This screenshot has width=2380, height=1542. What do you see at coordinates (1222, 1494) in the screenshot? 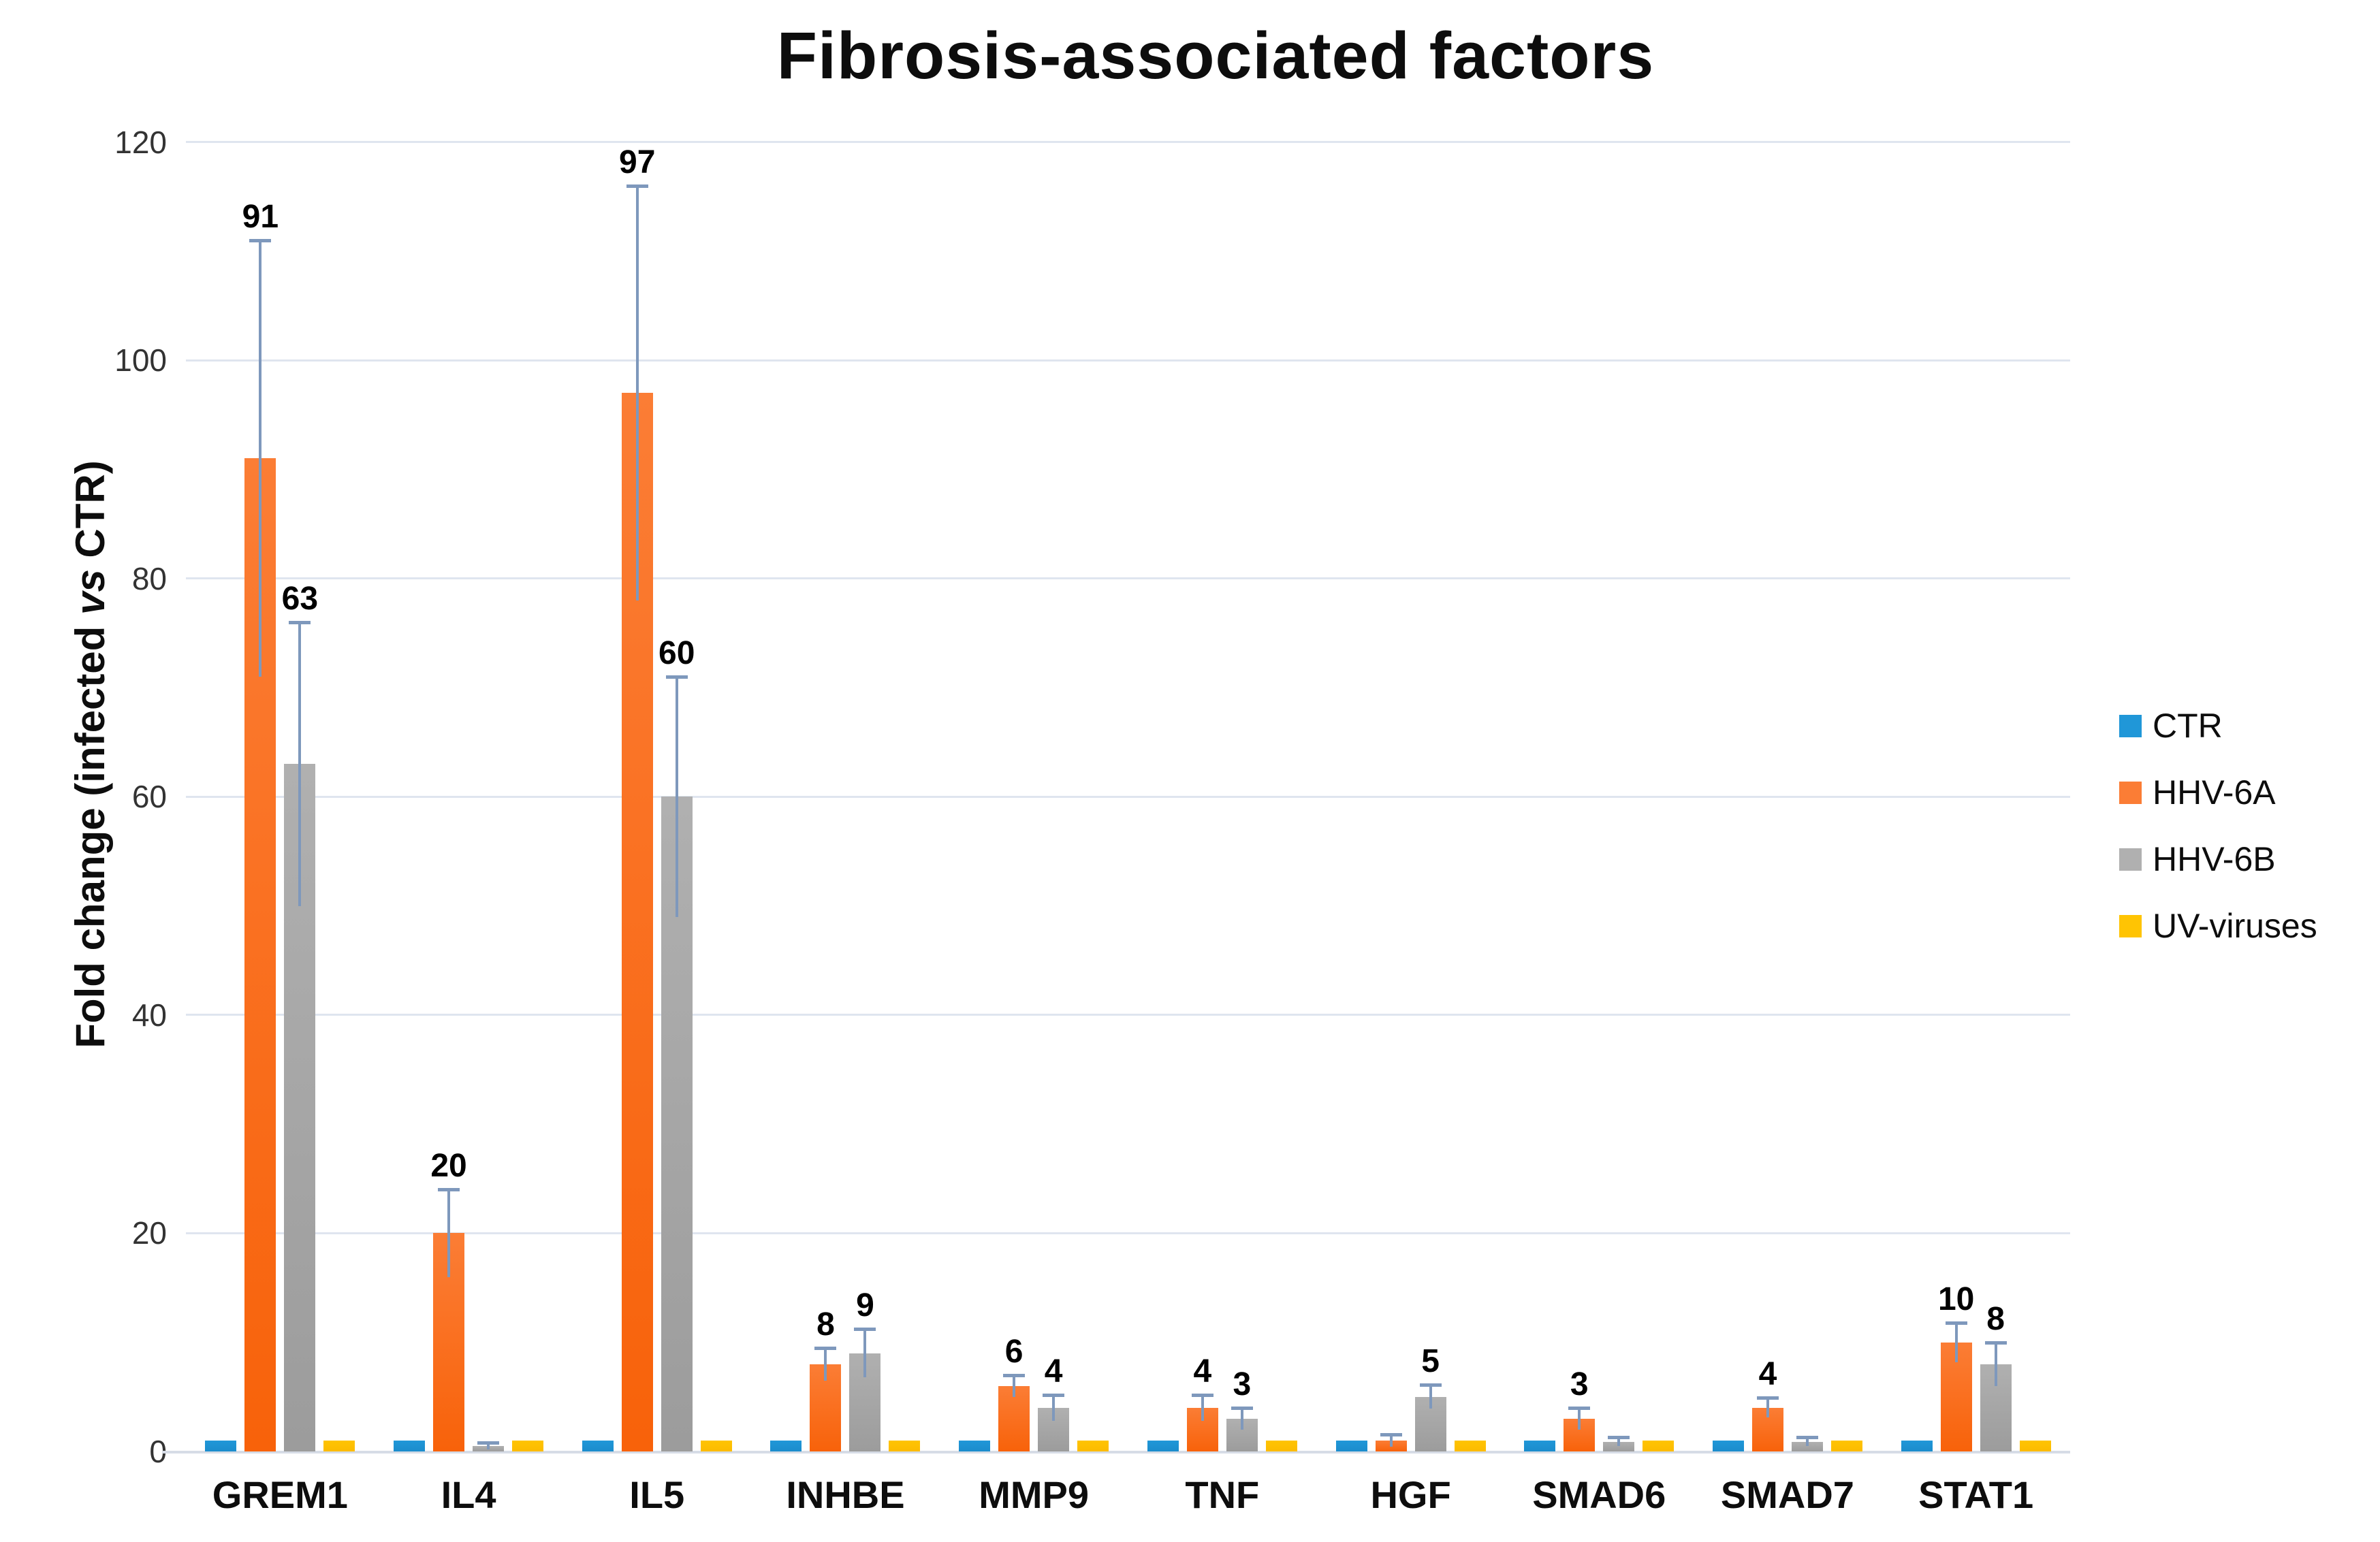
I see `x-tick-label-tnf: TNF` at bounding box center [1222, 1494].